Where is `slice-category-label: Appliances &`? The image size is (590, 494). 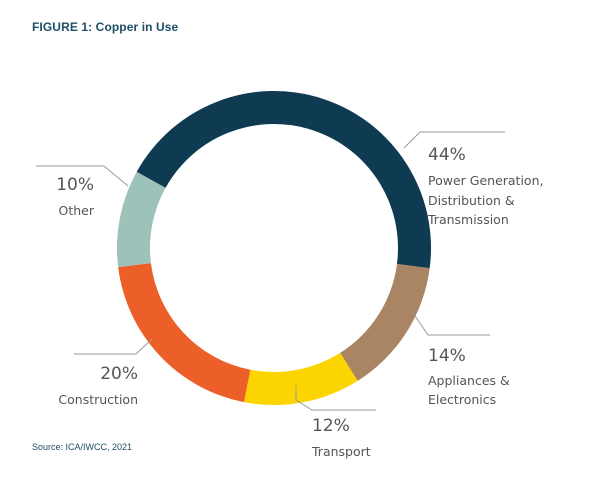 slice-category-label: Appliances & is located at coordinates (469, 380).